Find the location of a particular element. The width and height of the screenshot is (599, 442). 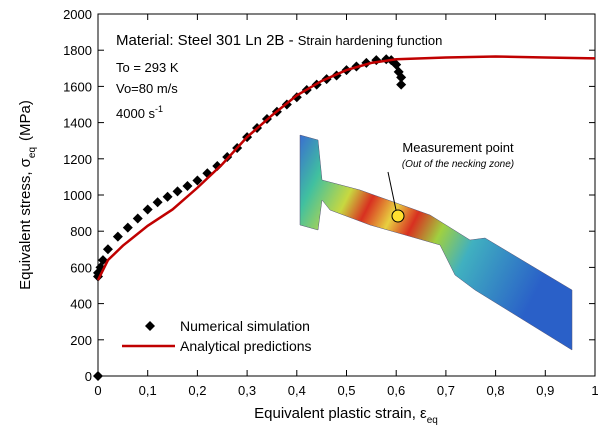

x-tick-label: 0,1 is located at coordinates (148, 390).